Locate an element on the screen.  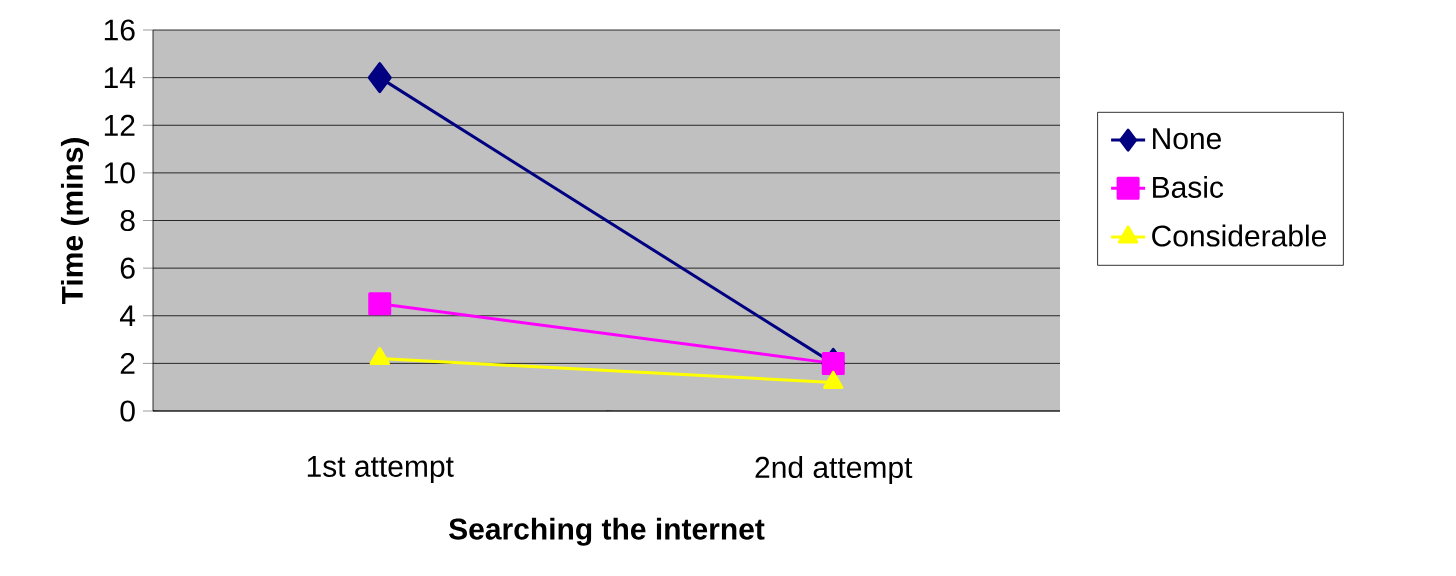
y-tick-label: 14 is located at coordinates (120, 77).